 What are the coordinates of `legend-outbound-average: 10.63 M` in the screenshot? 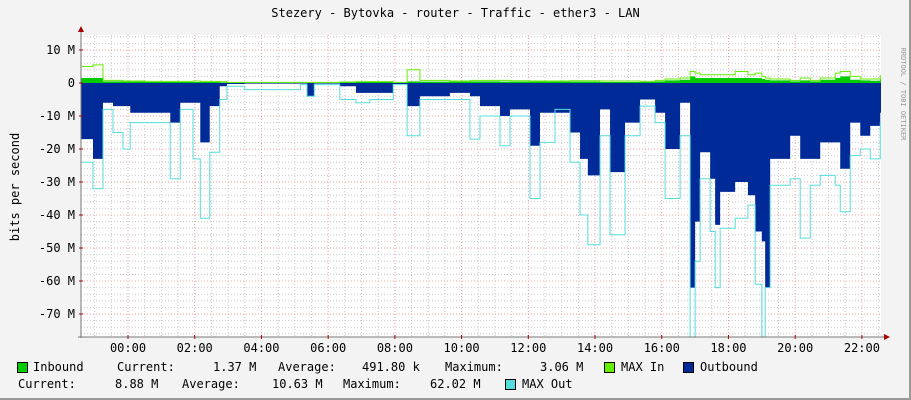 It's located at (297, 384).